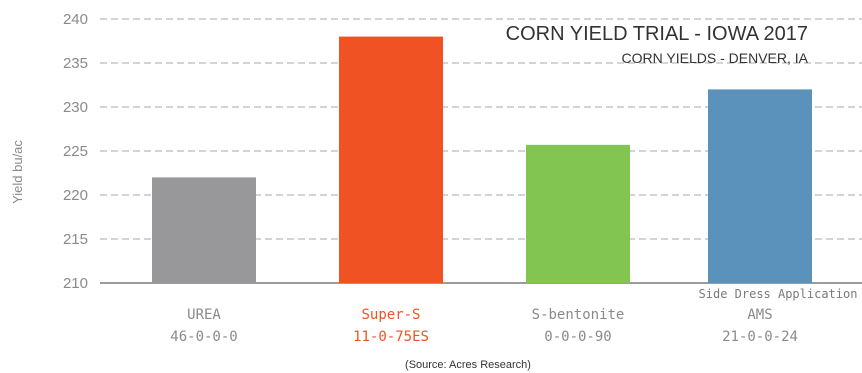 The height and width of the screenshot is (373, 862). I want to click on y-tick-label-210: 210, so click(75, 283).